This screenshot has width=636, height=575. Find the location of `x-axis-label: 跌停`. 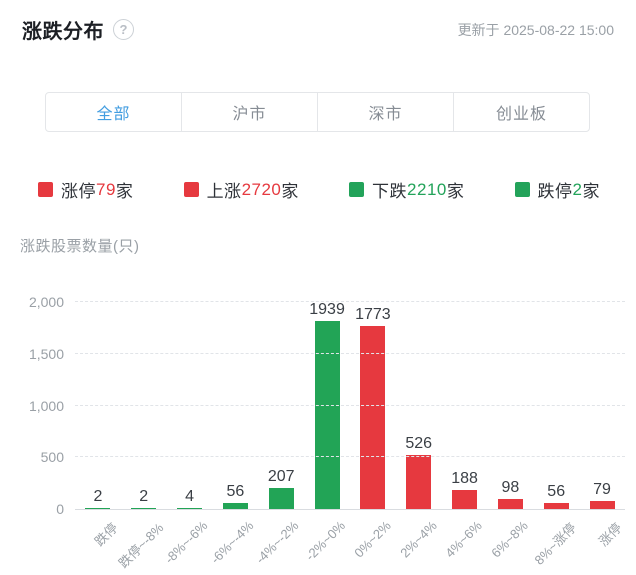

x-axis-label: 跌停 is located at coordinates (106, 535).